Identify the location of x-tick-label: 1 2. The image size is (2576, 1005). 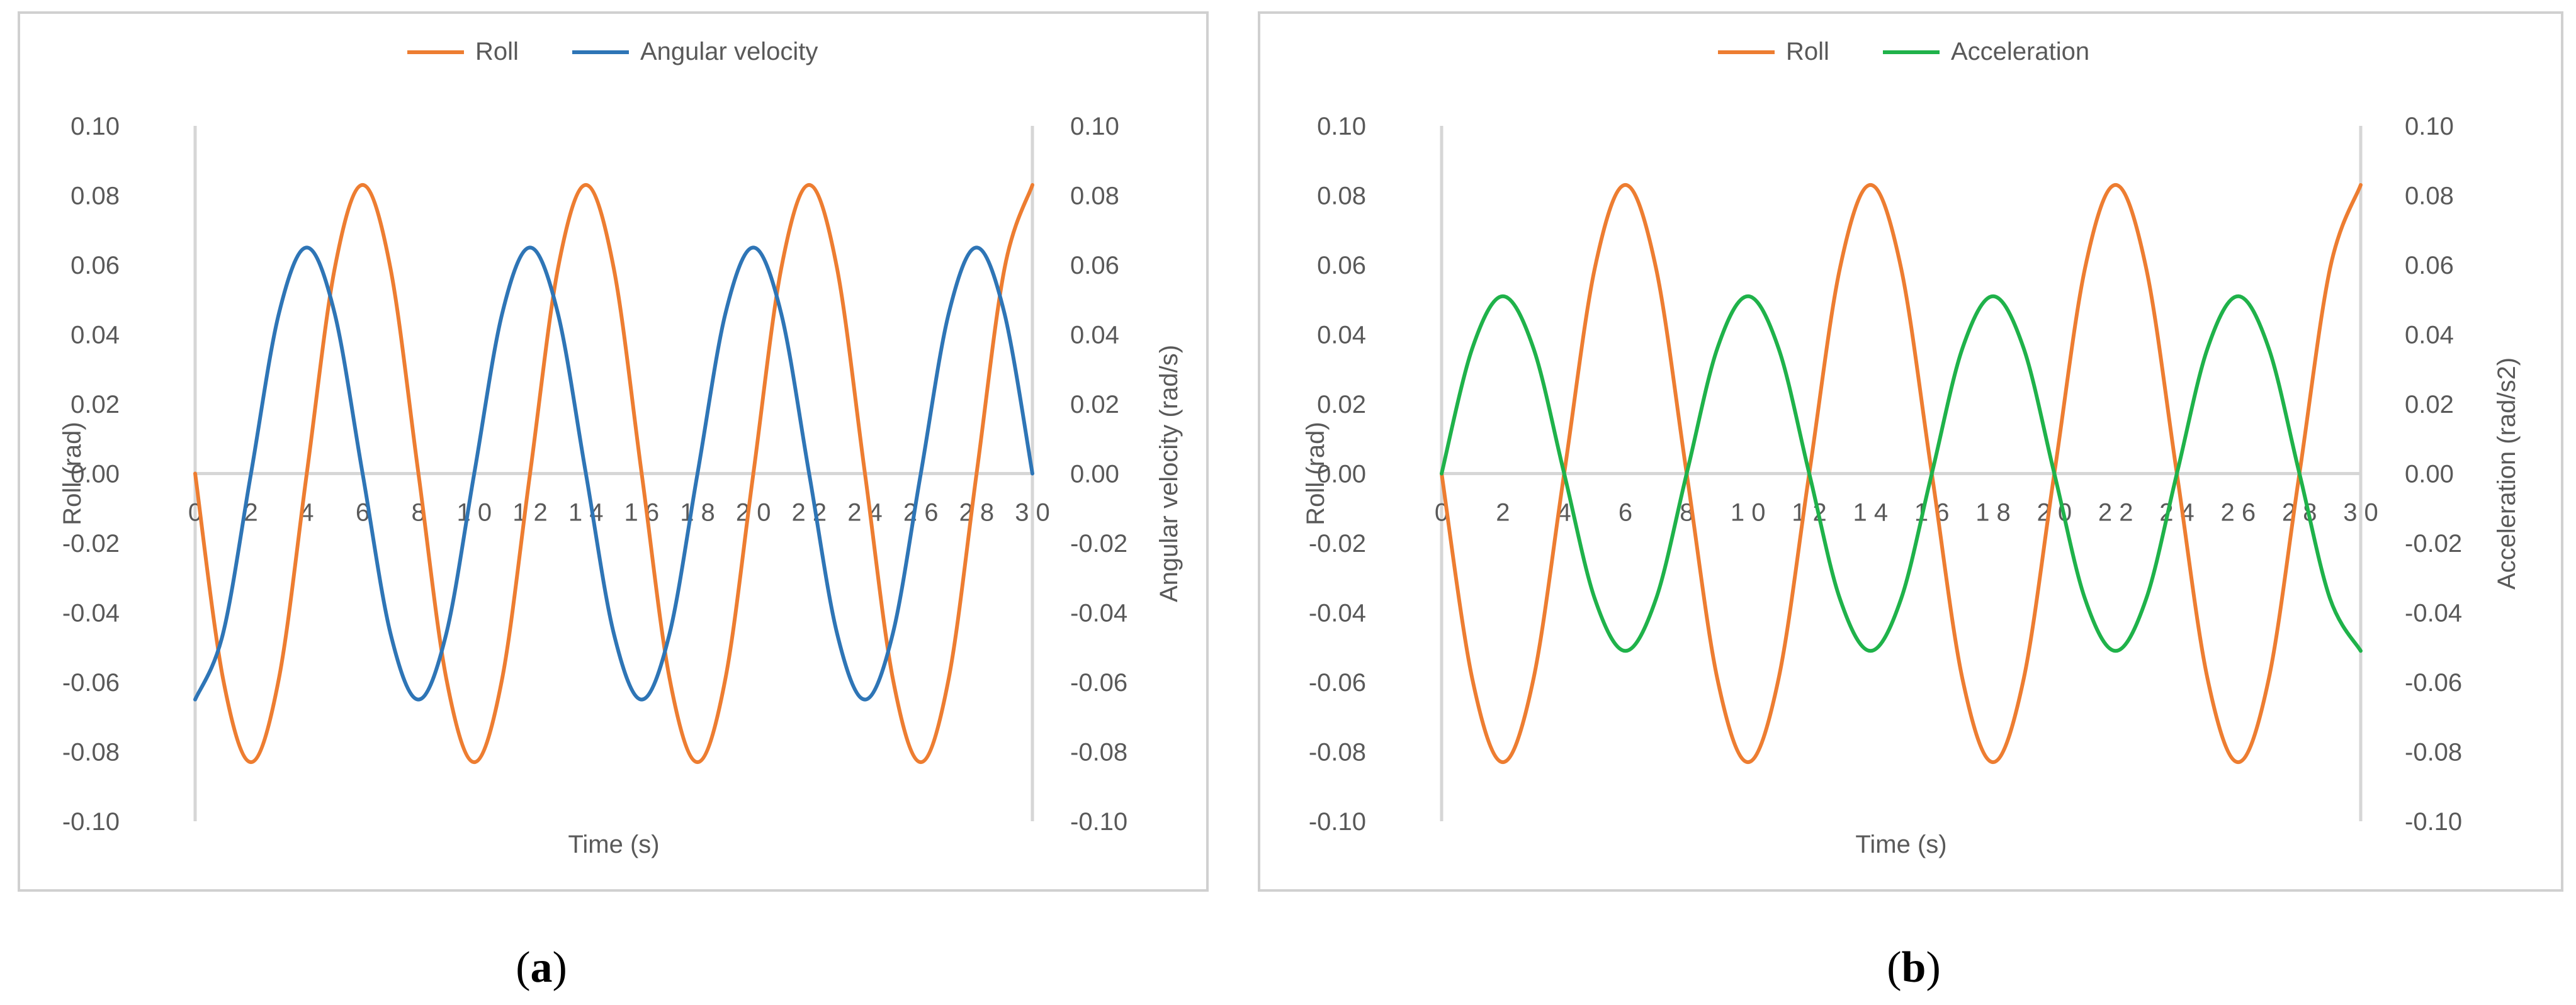
(530, 513).